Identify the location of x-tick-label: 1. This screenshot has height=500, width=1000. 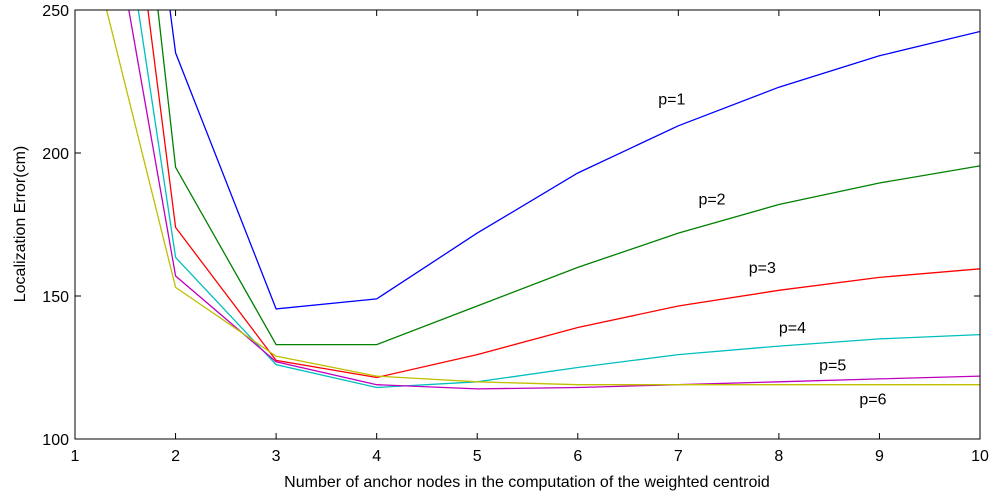
(75, 456).